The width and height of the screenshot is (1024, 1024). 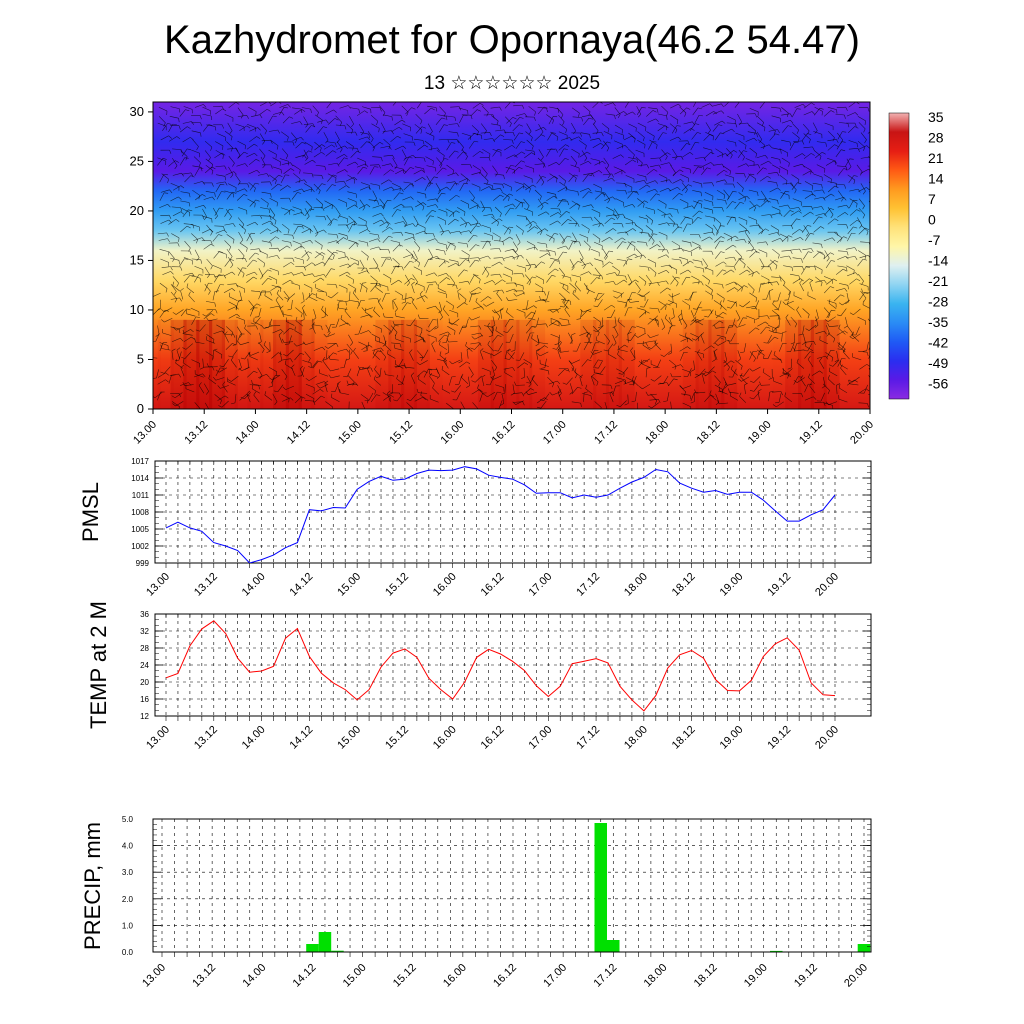 I want to click on heatmap-warm-cell, so click(x=498, y=364).